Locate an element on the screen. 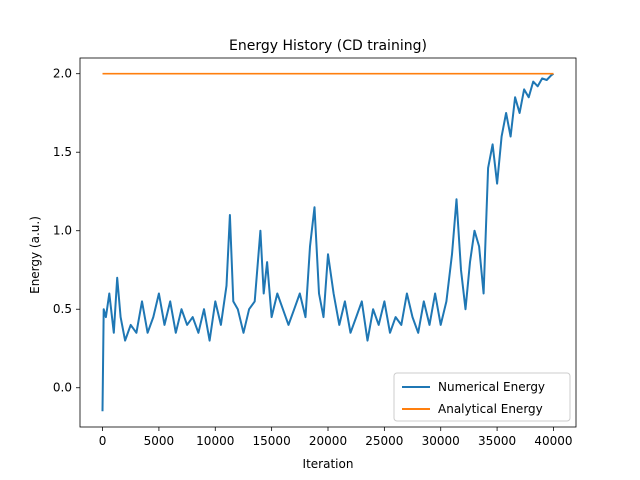 The height and width of the screenshot is (480, 640). y-axis-label: Energy (a.u.) is located at coordinates (35, 255).